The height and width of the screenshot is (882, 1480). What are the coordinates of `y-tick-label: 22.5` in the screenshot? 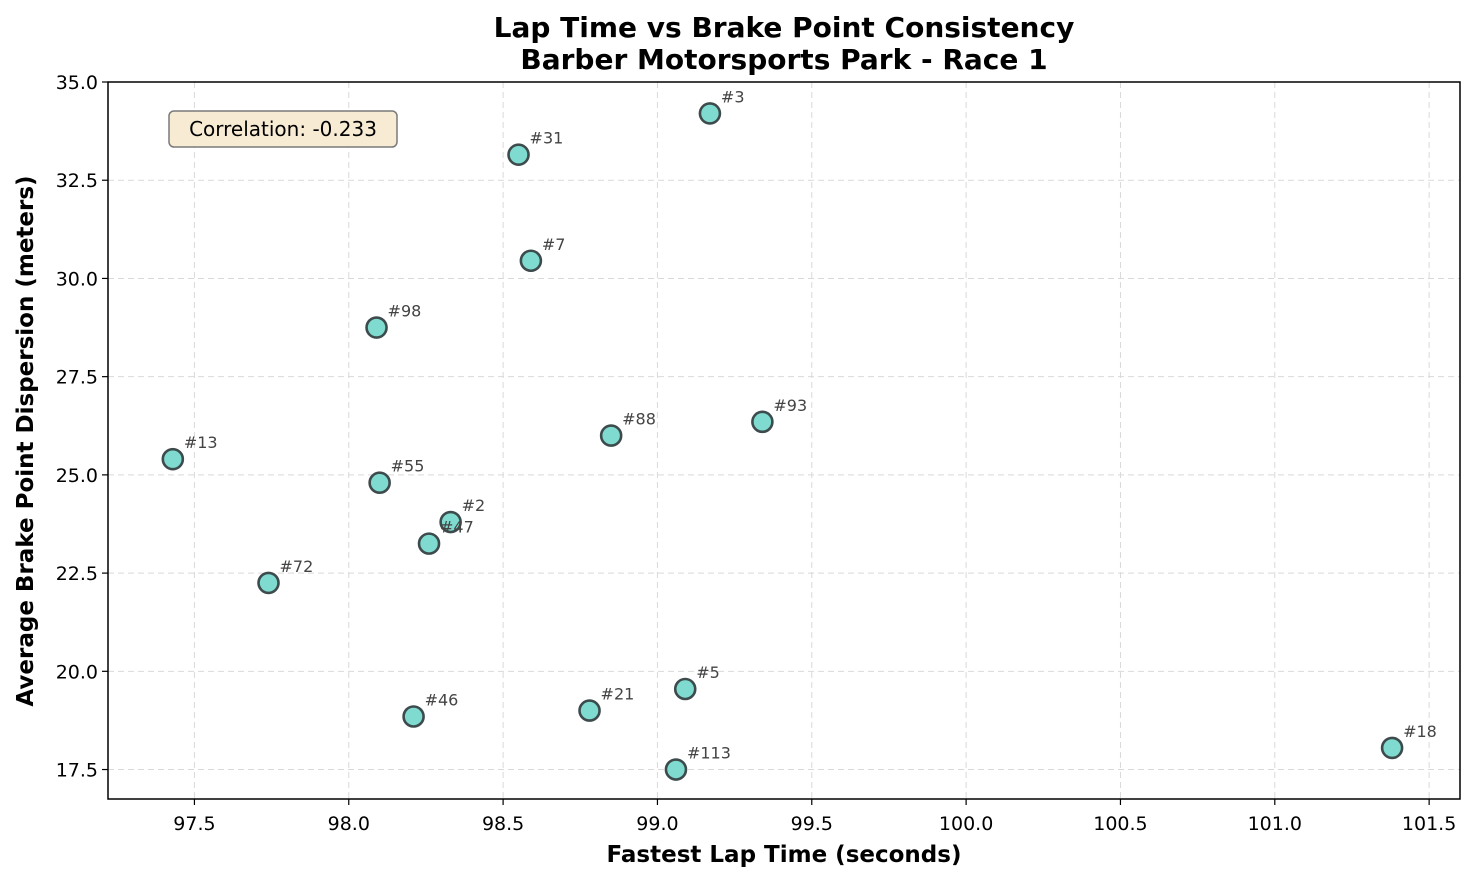 It's located at (77, 574).